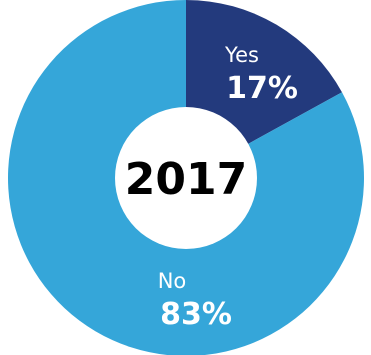  What do you see at coordinates (262, 88) in the screenshot?
I see `slice-value-yes: 17%` at bounding box center [262, 88].